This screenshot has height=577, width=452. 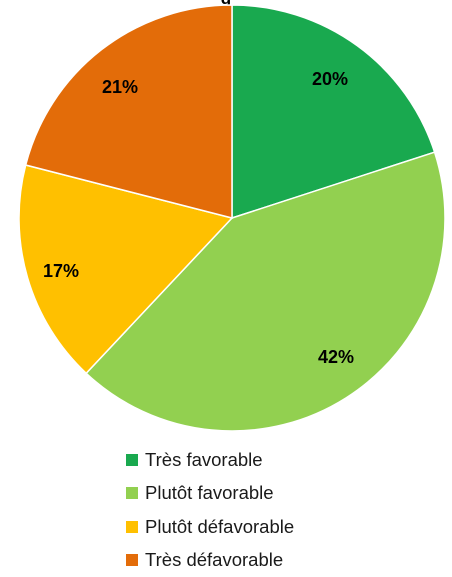 I want to click on legend-label: Très défavorable, so click(x=214, y=560).